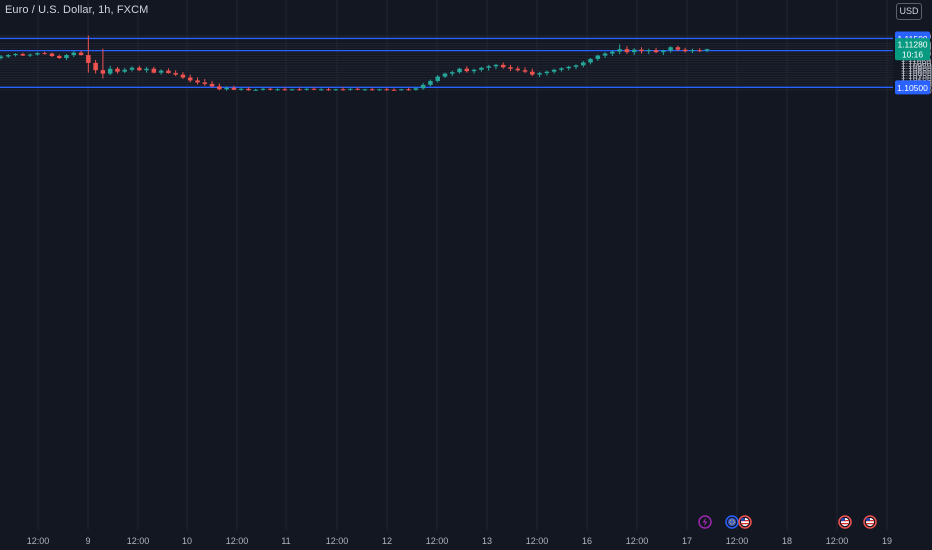 The height and width of the screenshot is (550, 932). Describe the element at coordinates (355, 63) in the screenshot. I see `candlesticks` at that location.